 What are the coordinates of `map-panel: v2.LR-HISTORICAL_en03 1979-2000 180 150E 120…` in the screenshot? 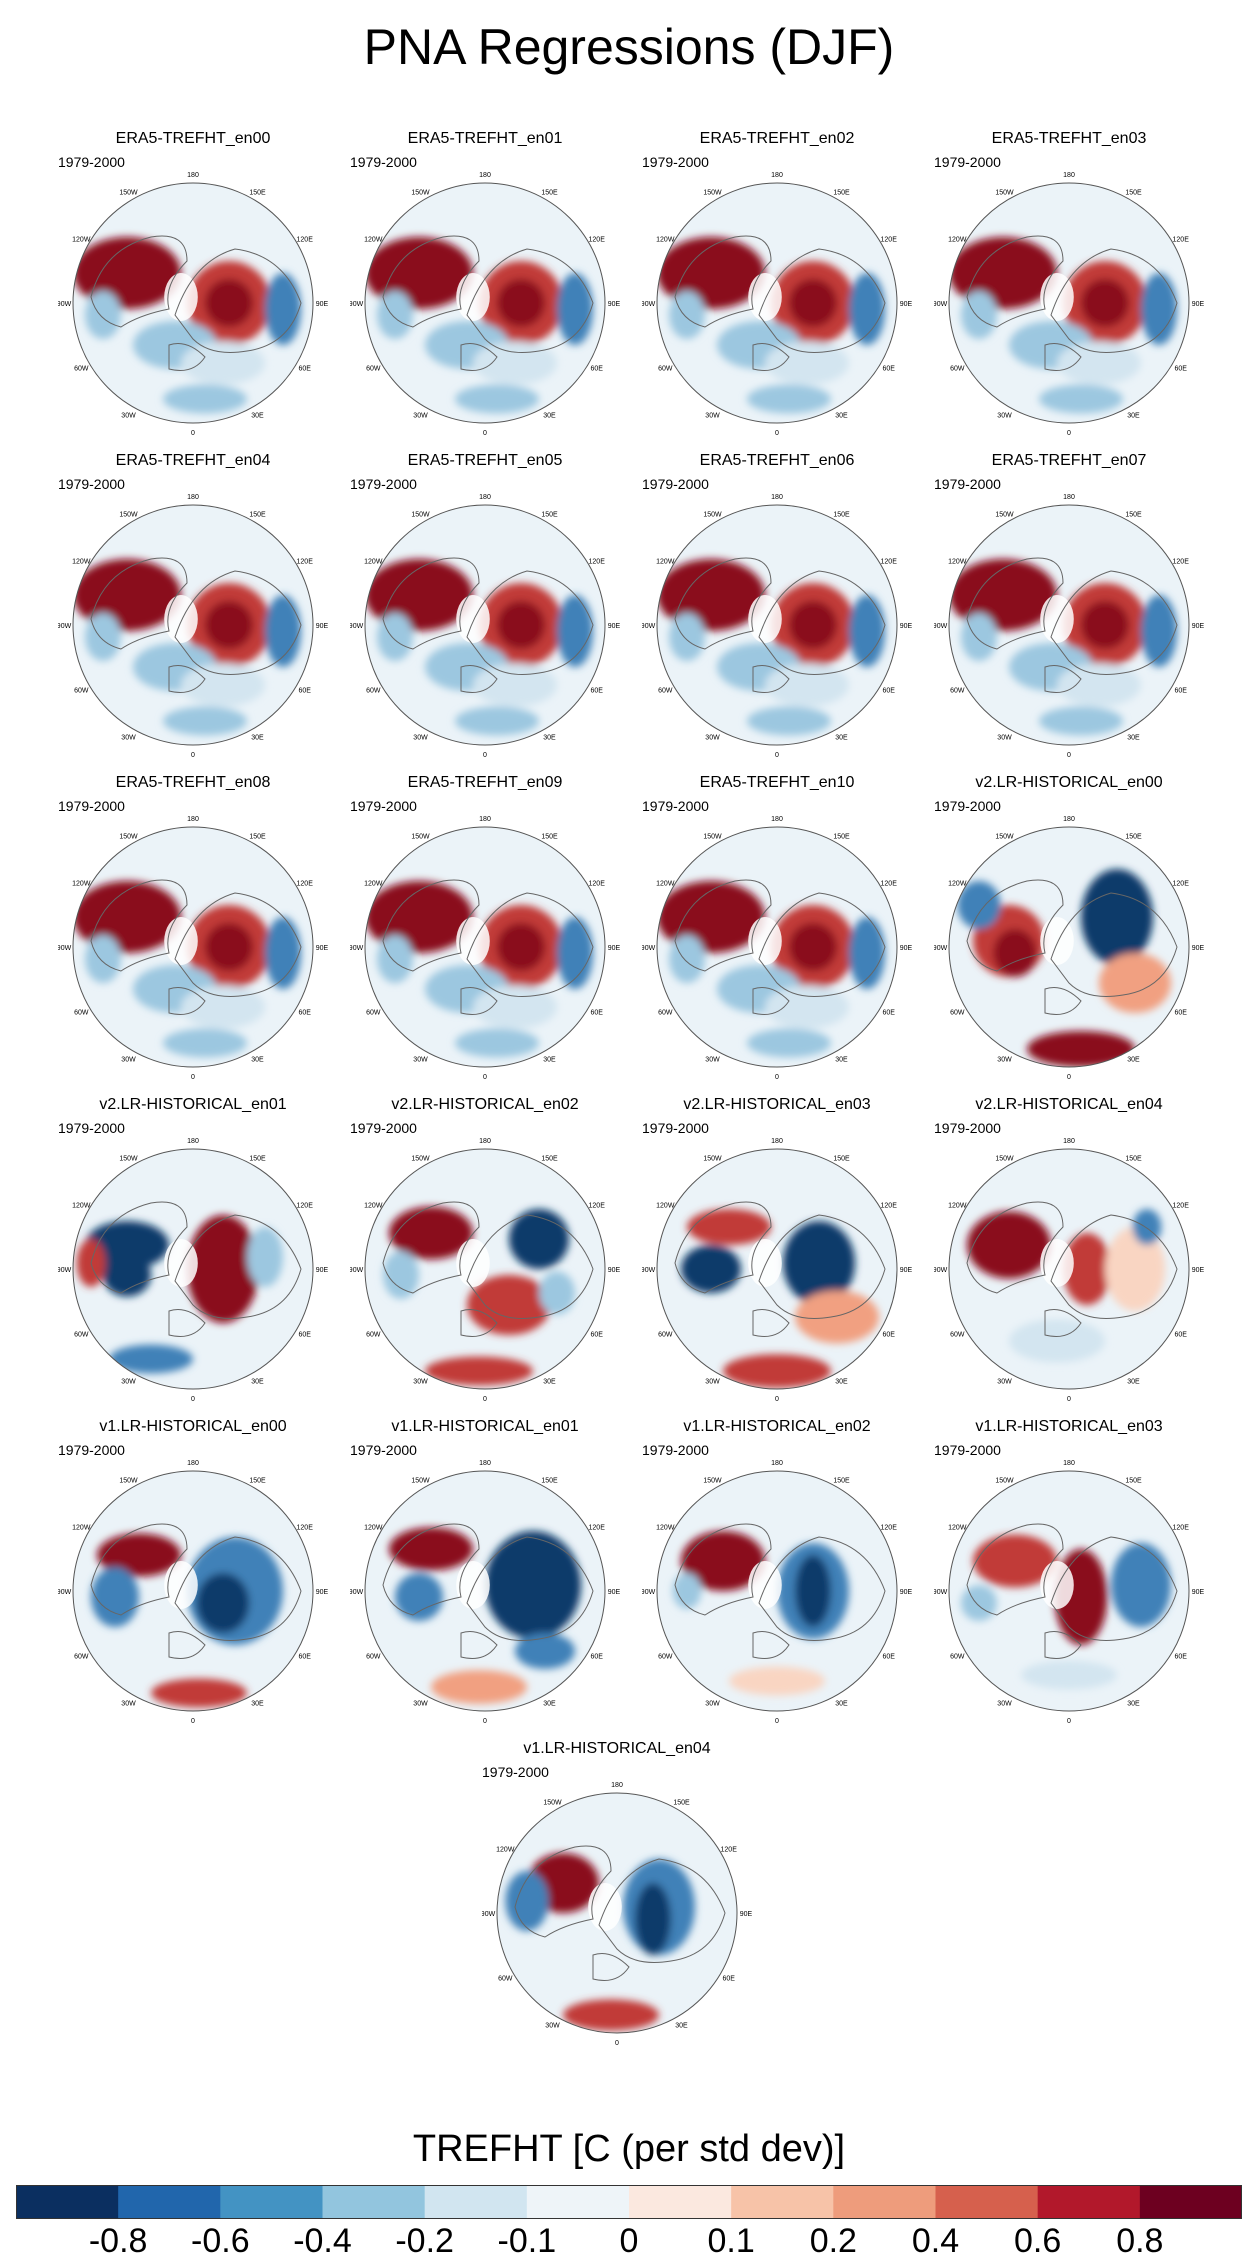 It's located at (777, 1249).